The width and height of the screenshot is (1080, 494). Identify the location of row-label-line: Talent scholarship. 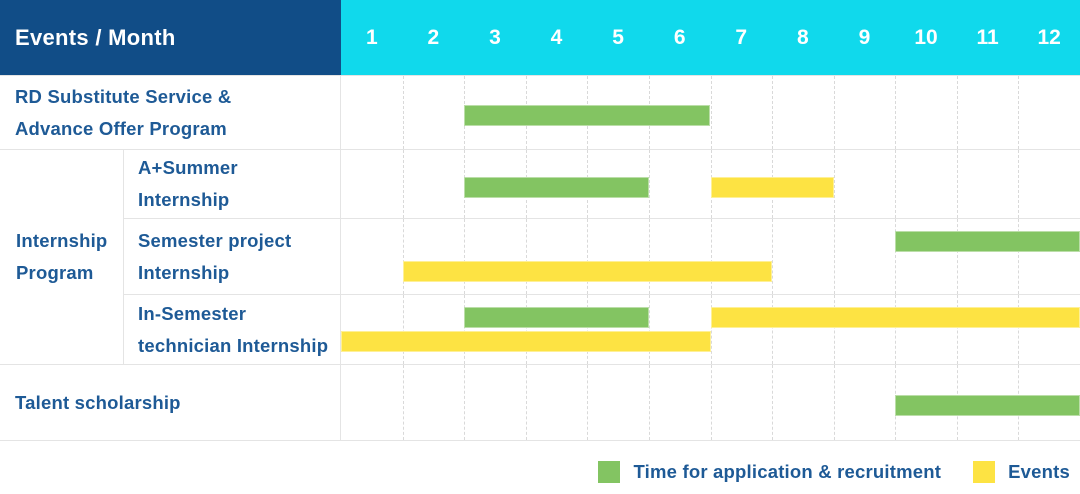
(98, 402).